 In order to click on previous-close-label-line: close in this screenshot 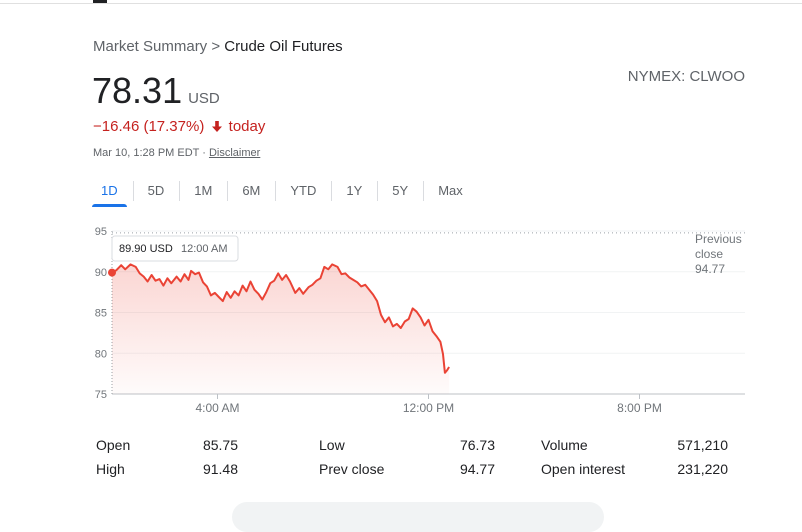, I will do `click(709, 254)`.